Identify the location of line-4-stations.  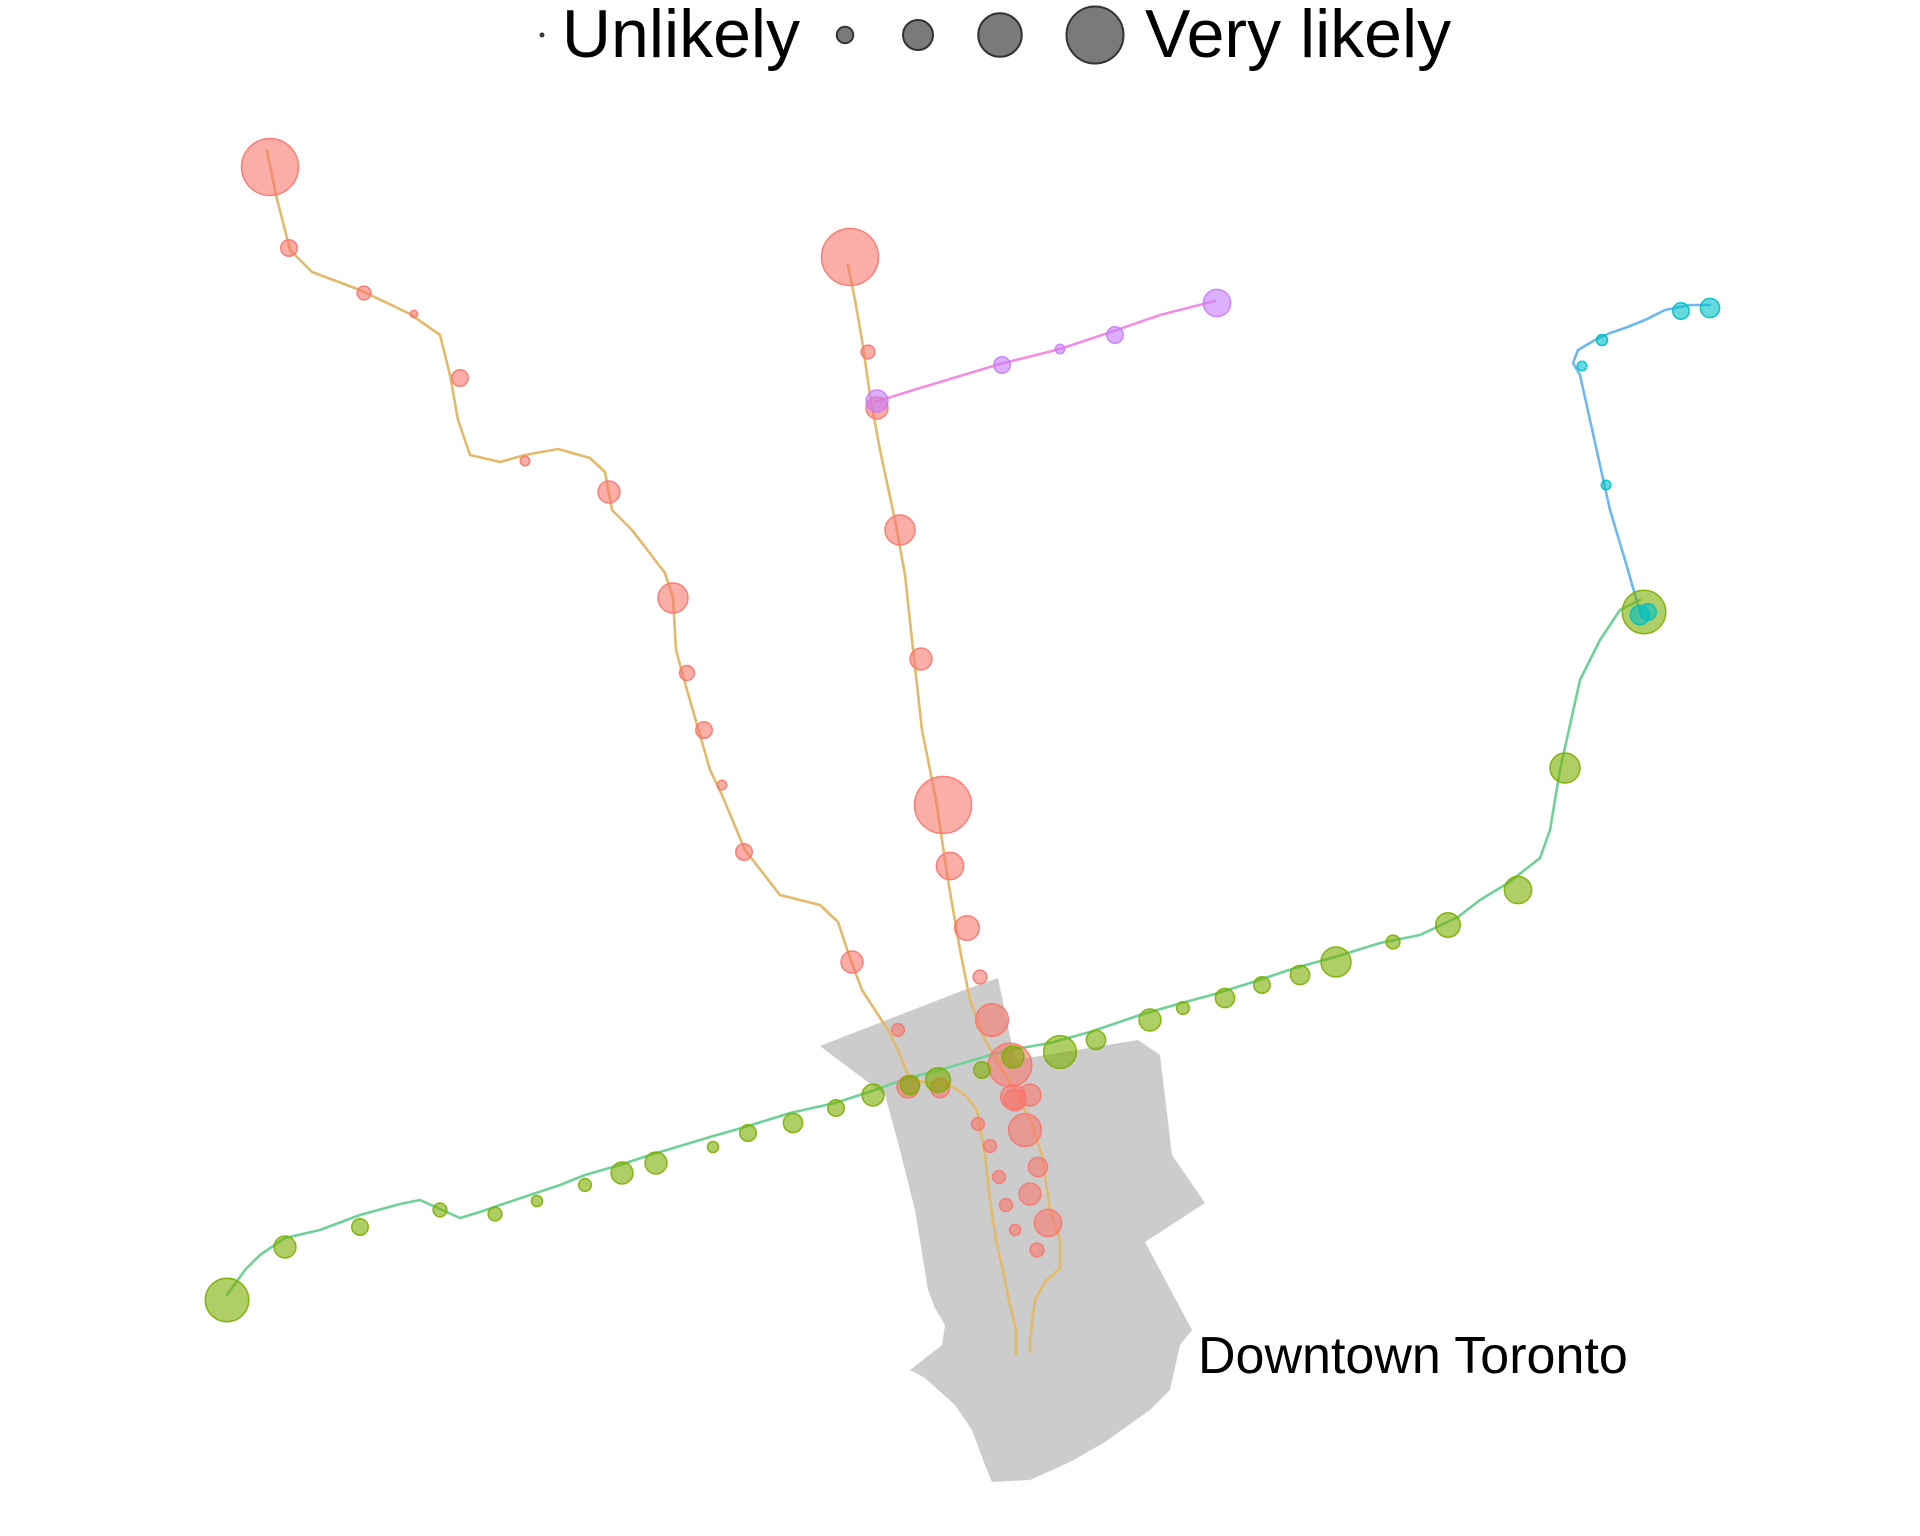
(1048, 350).